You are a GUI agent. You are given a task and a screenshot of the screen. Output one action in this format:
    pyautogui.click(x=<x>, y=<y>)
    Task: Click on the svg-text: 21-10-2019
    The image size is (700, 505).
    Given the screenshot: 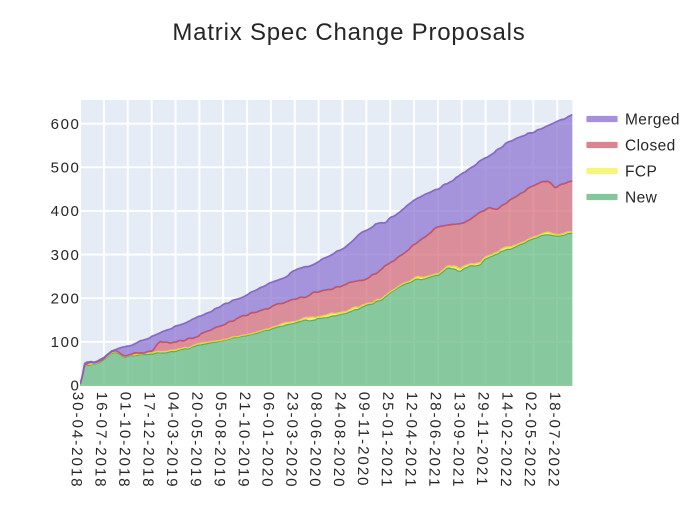 What is the action you would take?
    pyautogui.click(x=243, y=440)
    